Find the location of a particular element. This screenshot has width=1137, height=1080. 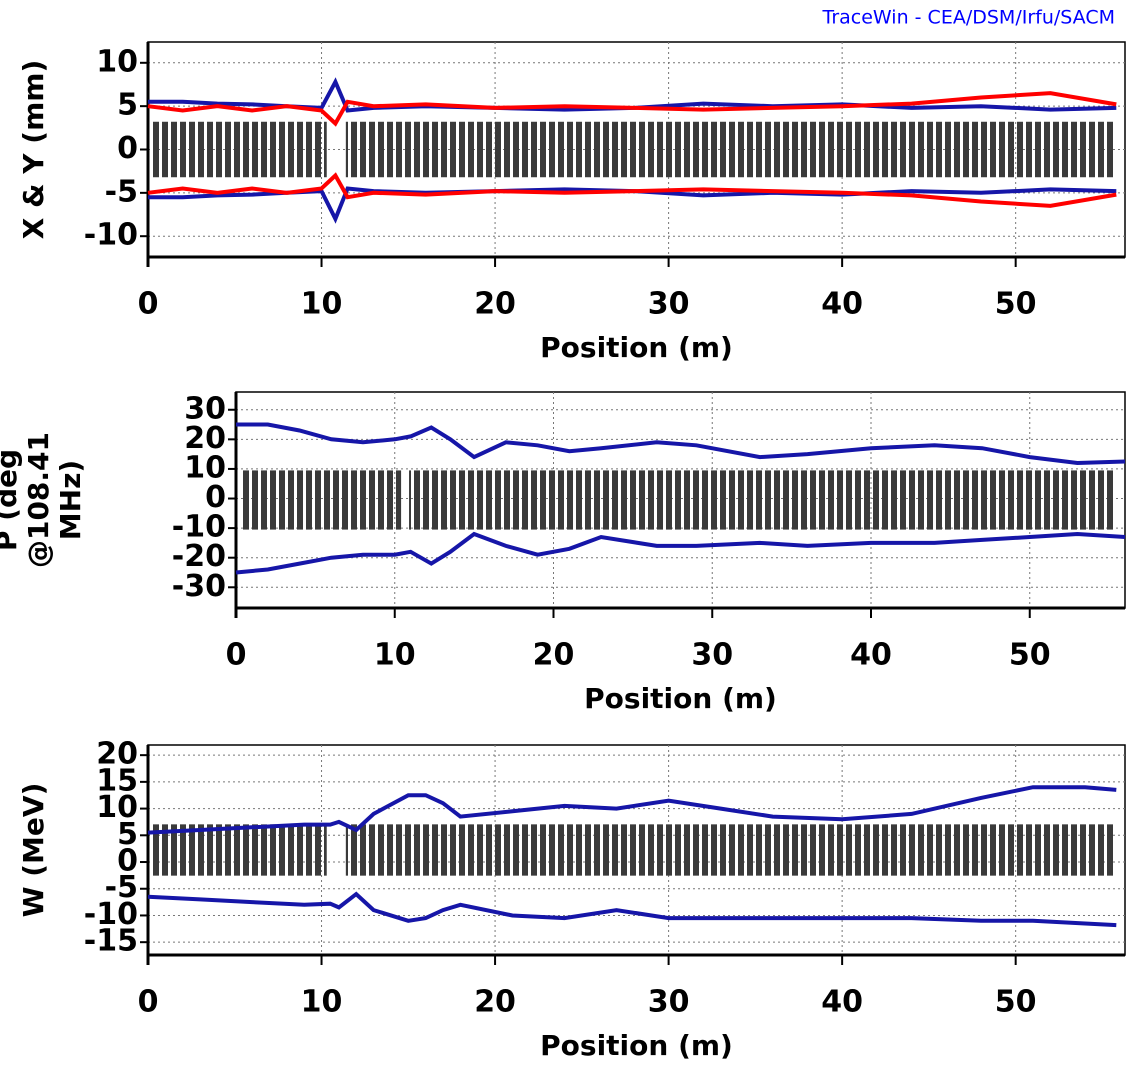

y-tick-label: -20 is located at coordinates (199, 556).